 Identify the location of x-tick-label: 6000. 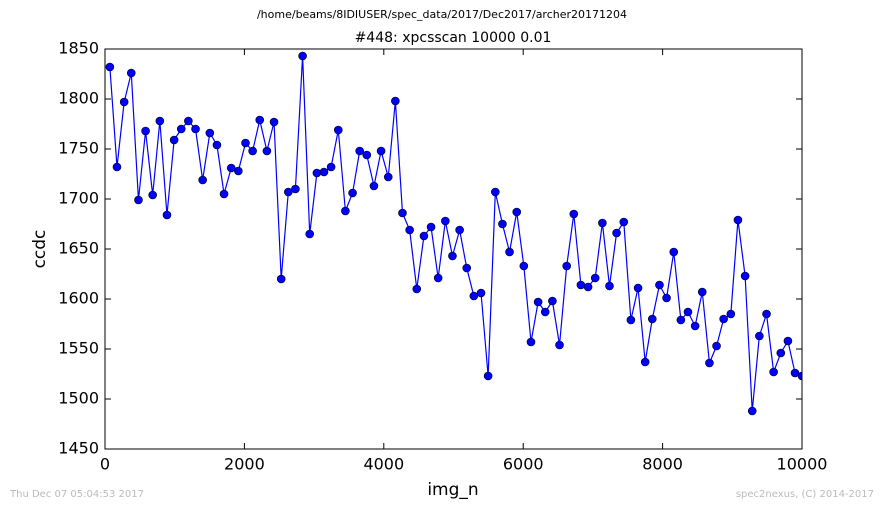
(523, 464).